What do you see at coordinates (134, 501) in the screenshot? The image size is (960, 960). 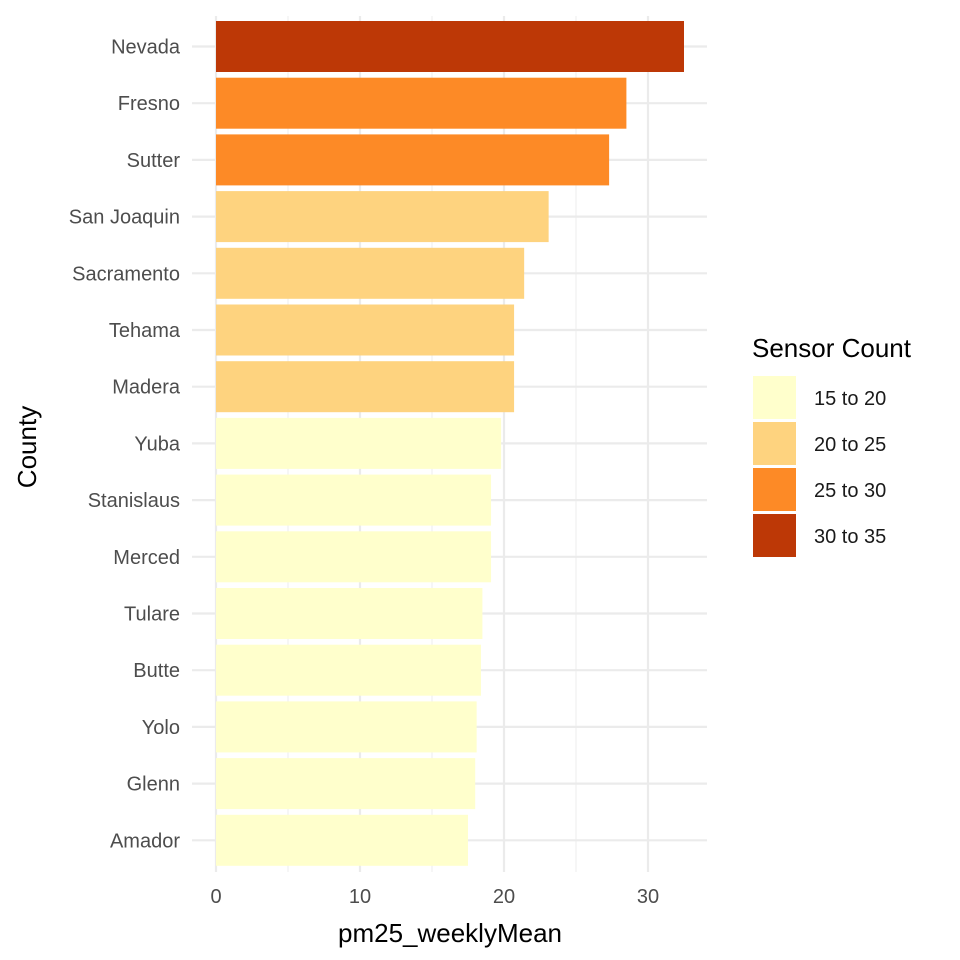 I see `y-tick-label: Stanislaus` at bounding box center [134, 501].